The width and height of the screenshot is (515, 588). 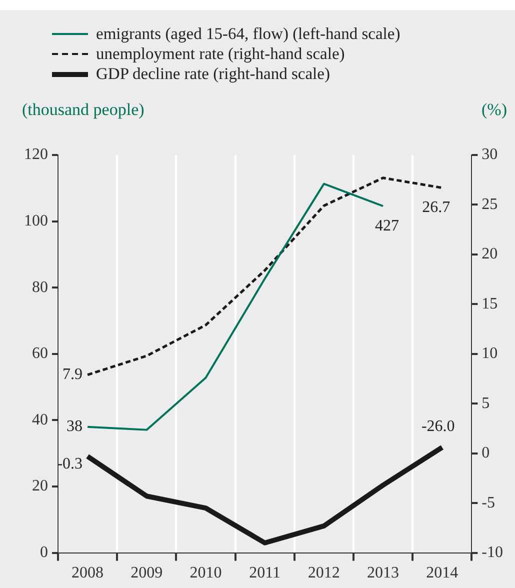 I want to click on x-tick-label: 2011, so click(x=265, y=573).